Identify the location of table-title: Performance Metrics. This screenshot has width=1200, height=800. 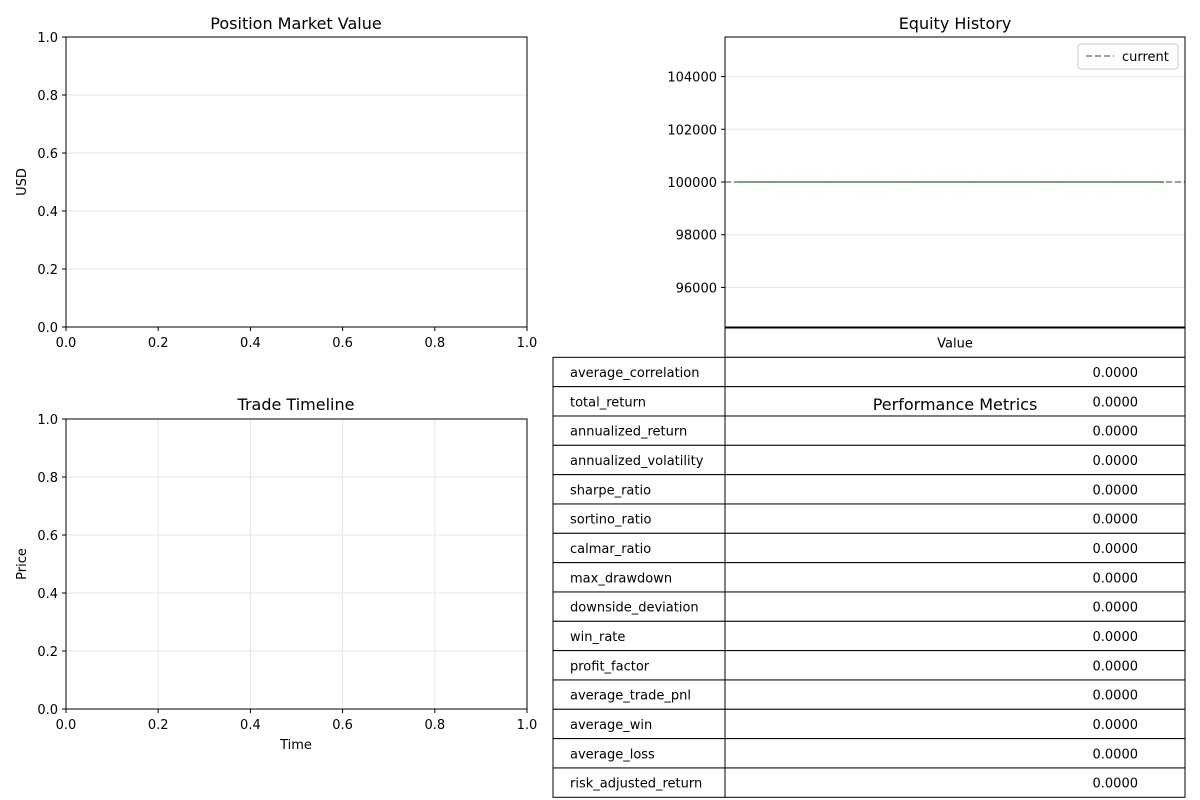
(955, 404).